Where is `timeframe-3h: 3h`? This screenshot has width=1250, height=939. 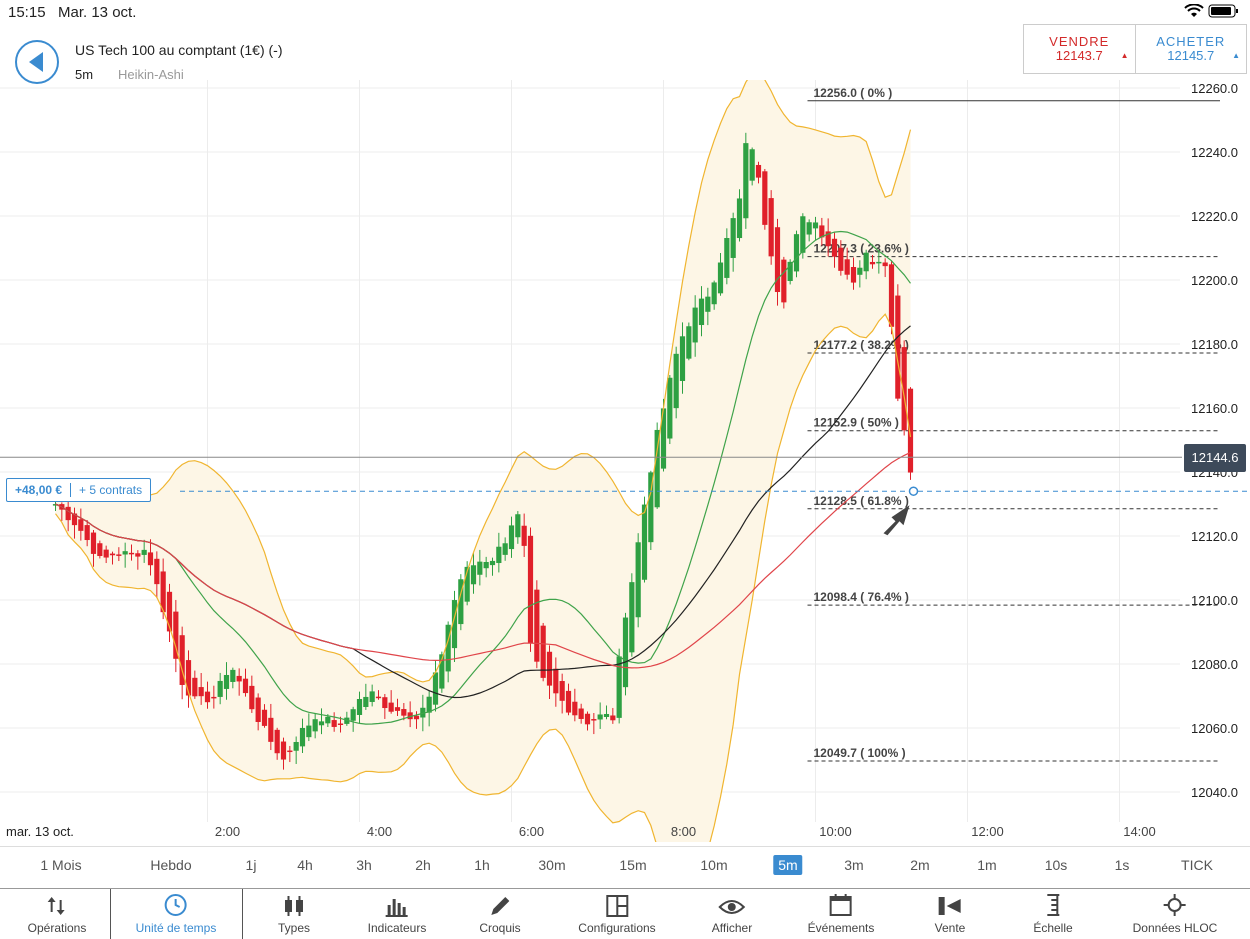 timeframe-3h: 3h is located at coordinates (364, 865).